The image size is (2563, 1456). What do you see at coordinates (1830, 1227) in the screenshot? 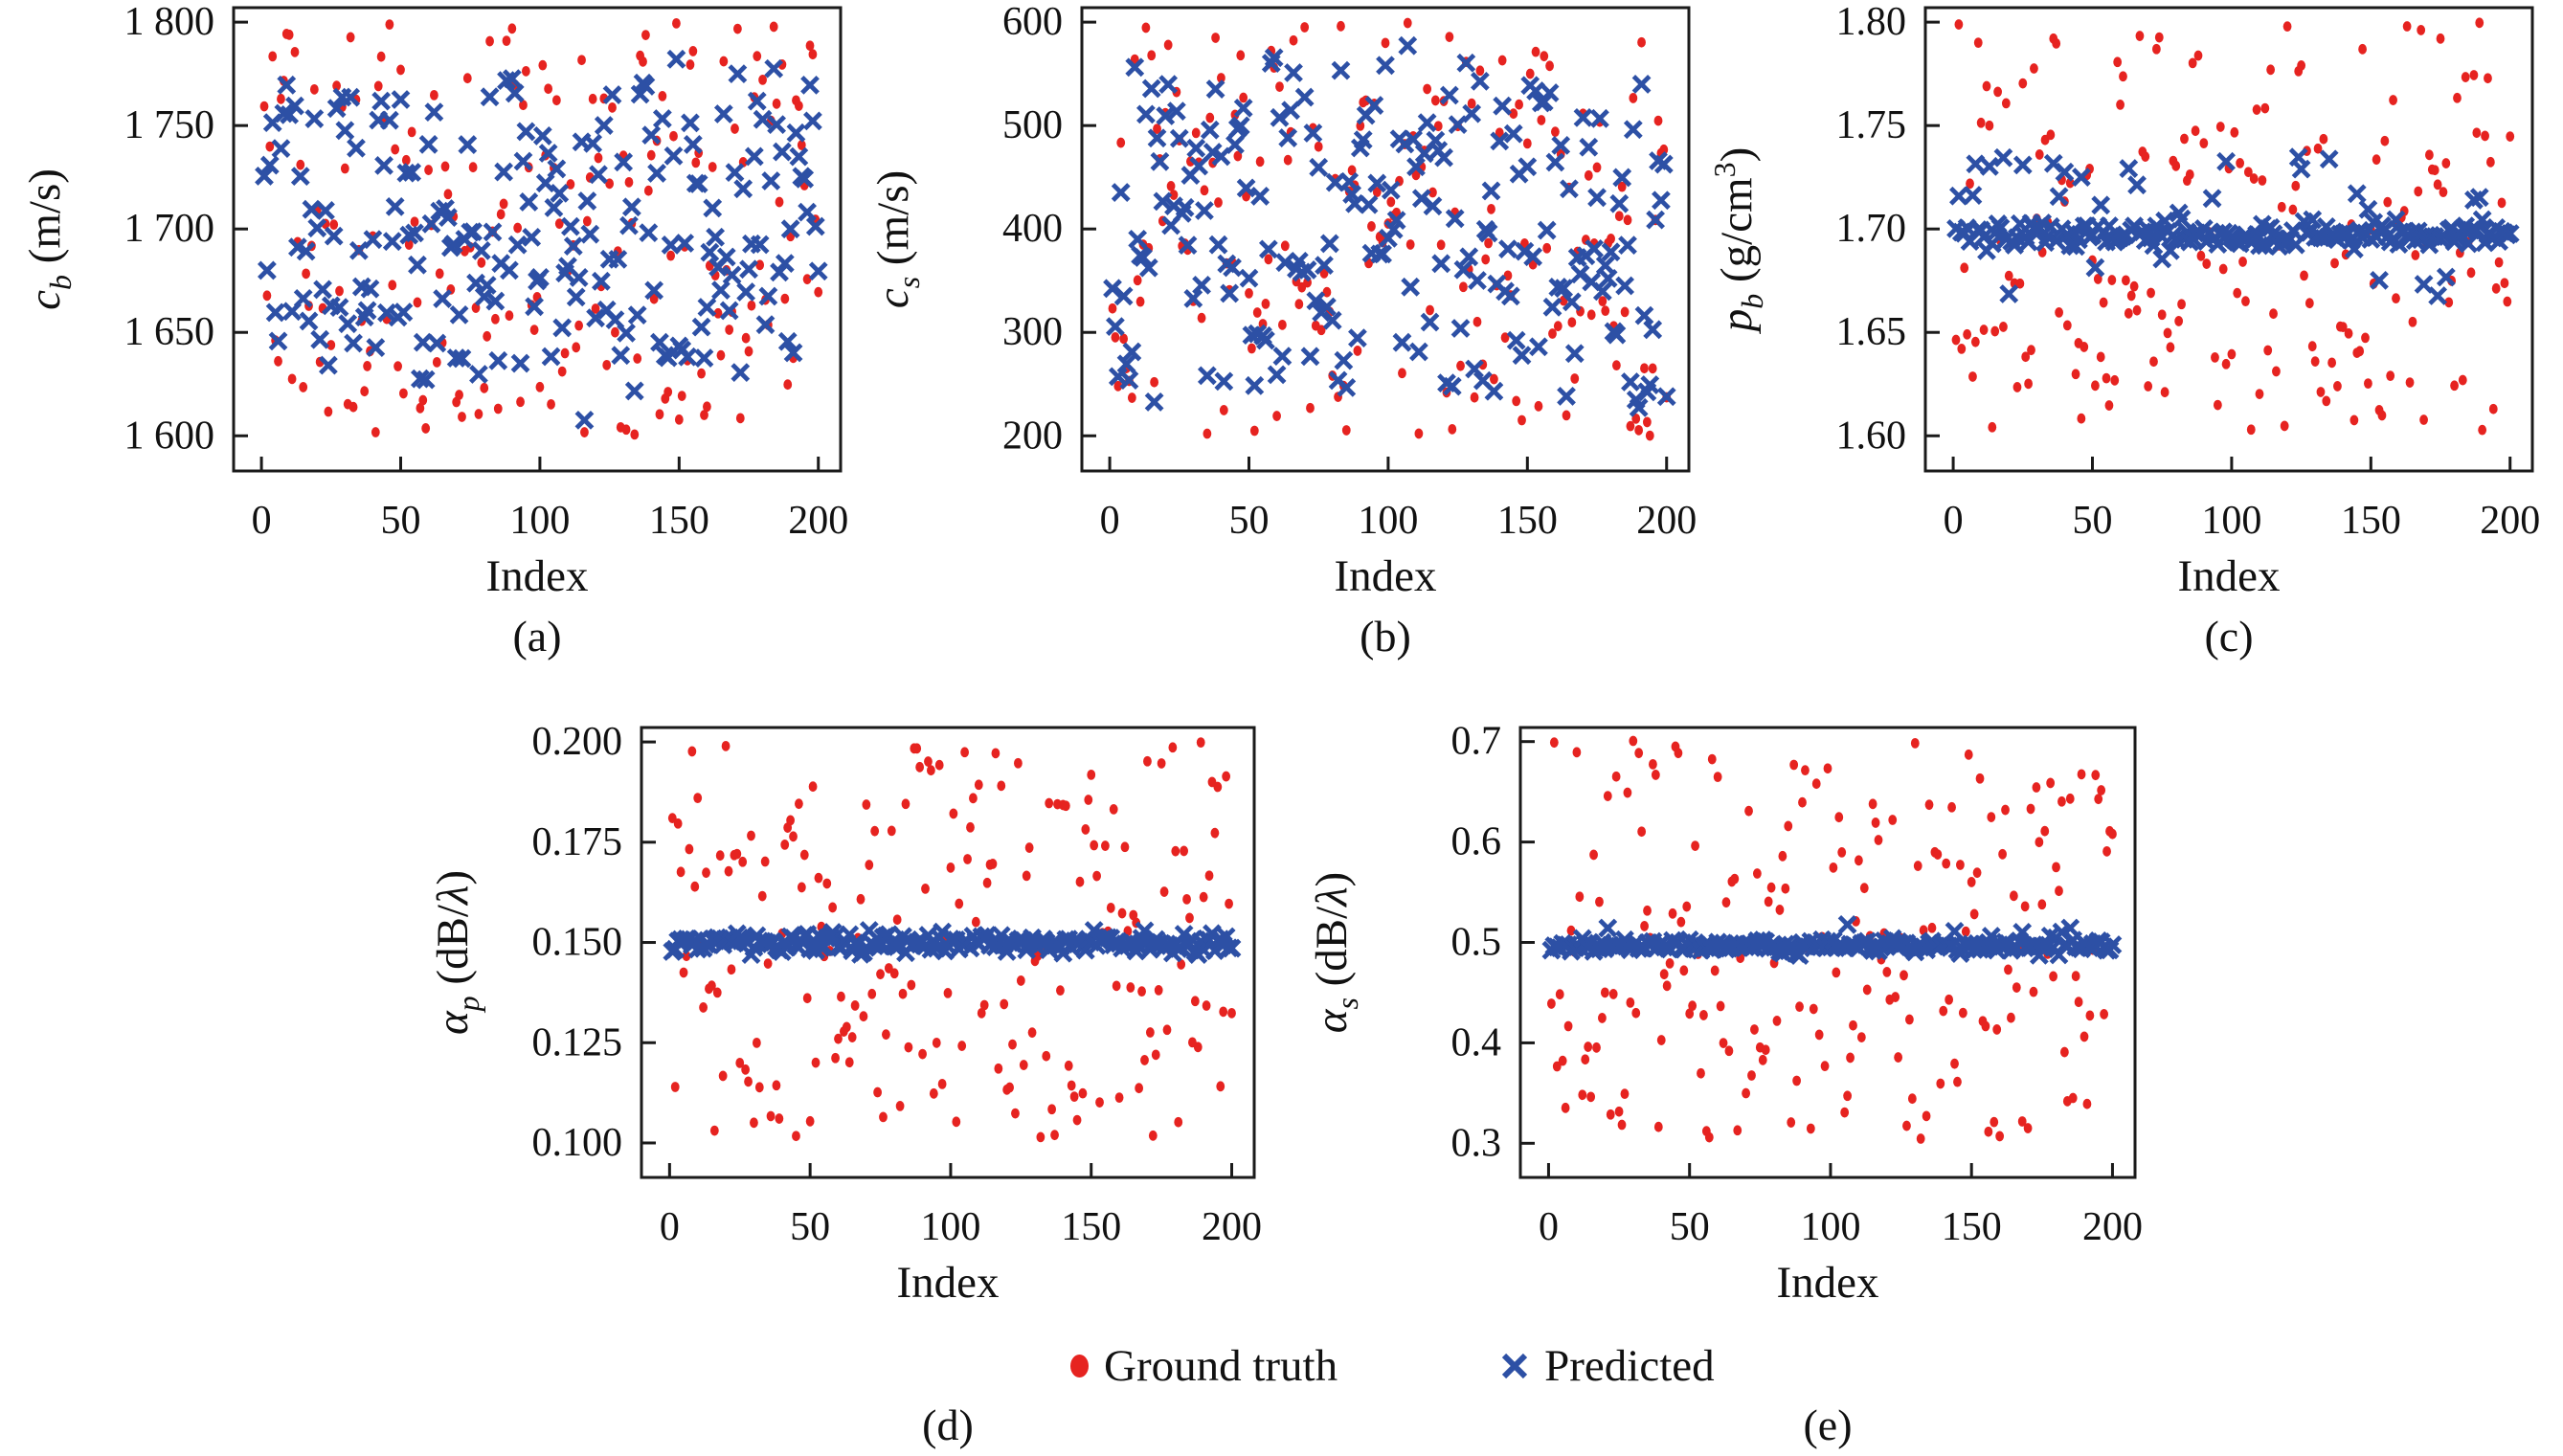
I see `plot-e-xtick-label: 100` at bounding box center [1830, 1227].